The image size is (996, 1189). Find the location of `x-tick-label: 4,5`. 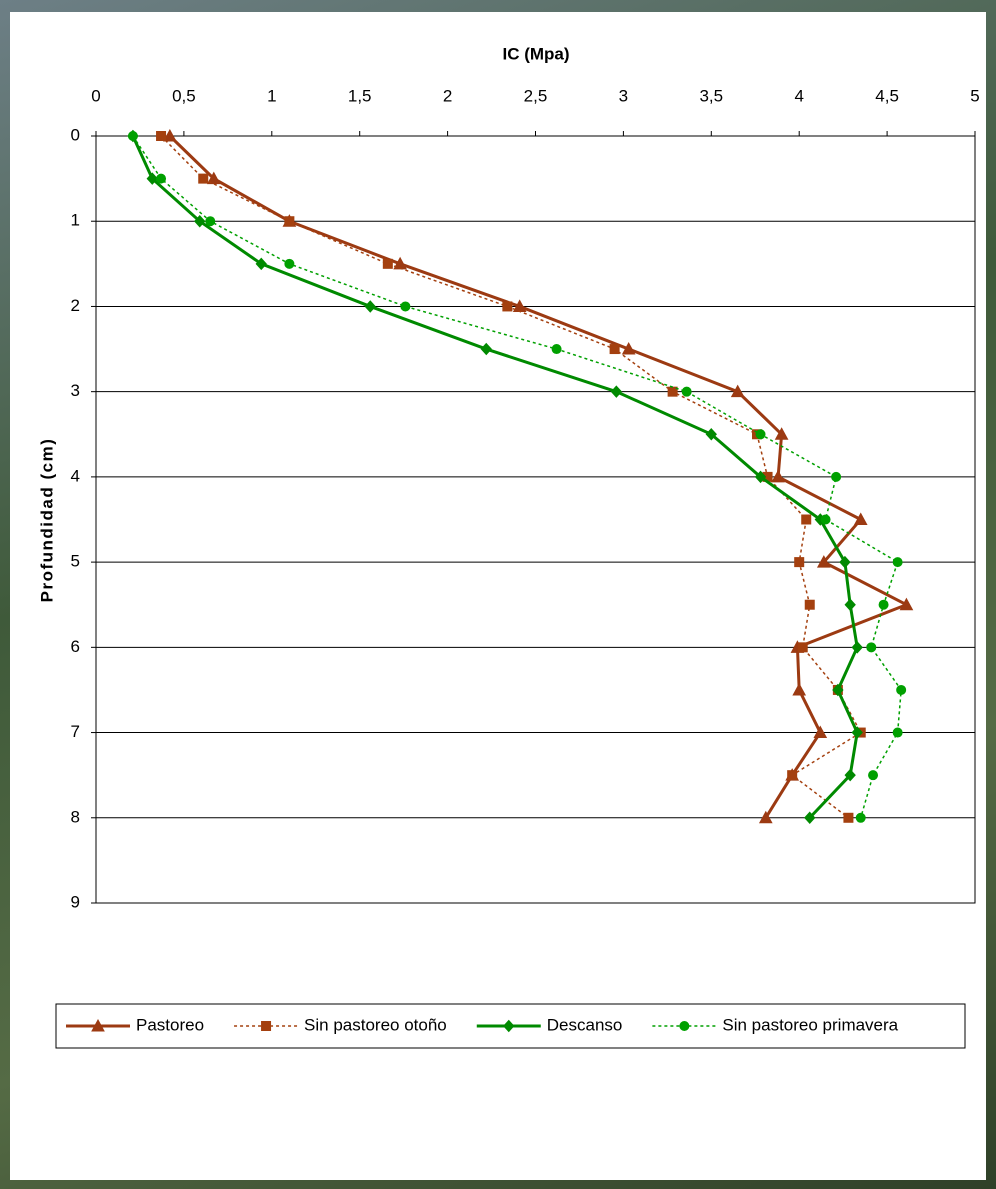

x-tick-label: 4,5 is located at coordinates (887, 95).